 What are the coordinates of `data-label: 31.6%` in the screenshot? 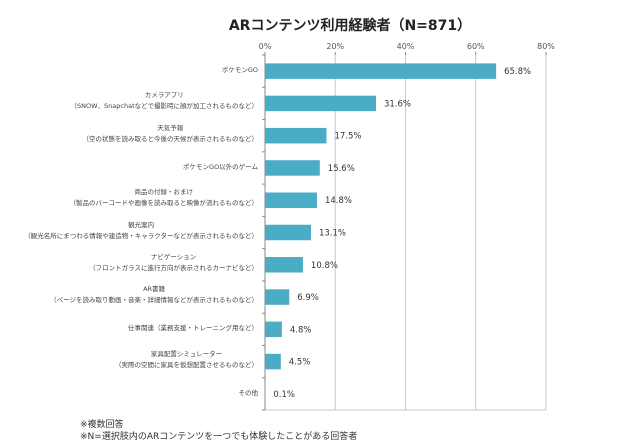 It's located at (397, 104).